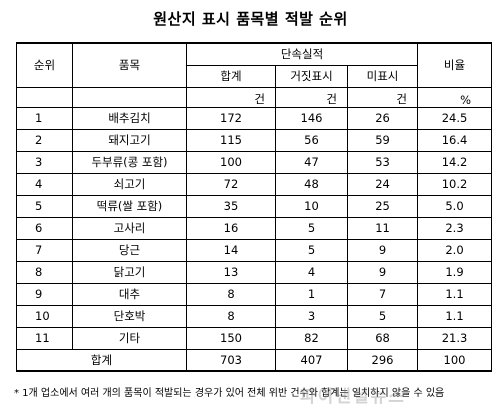 This screenshot has height=417, width=501. I want to click on cell-rank: 2, so click(44, 139).